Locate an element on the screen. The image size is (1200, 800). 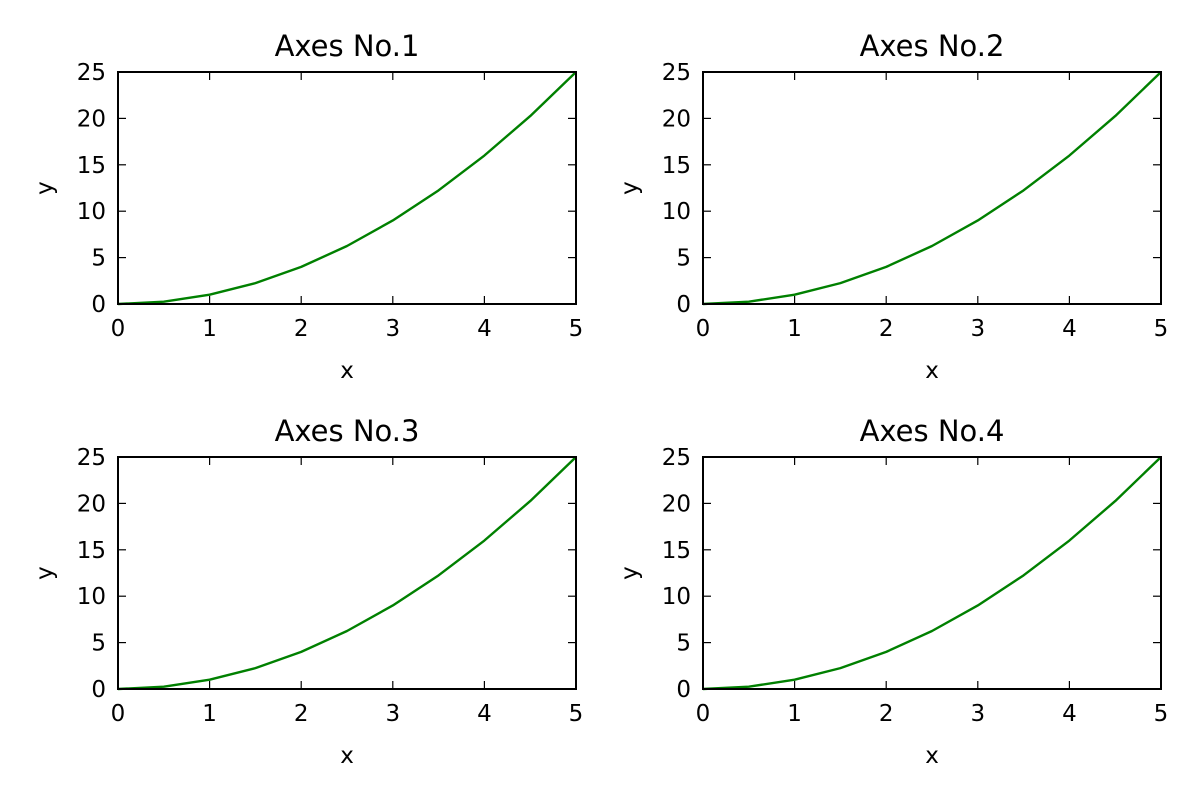
y-axis-label-4: y is located at coordinates (630, 573).